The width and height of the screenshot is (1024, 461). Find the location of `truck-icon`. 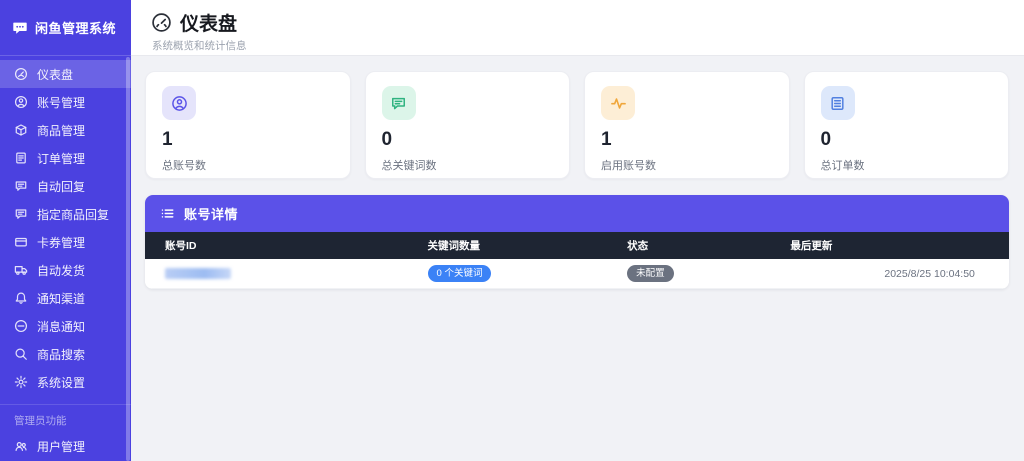

truck-icon is located at coordinates (21, 270).